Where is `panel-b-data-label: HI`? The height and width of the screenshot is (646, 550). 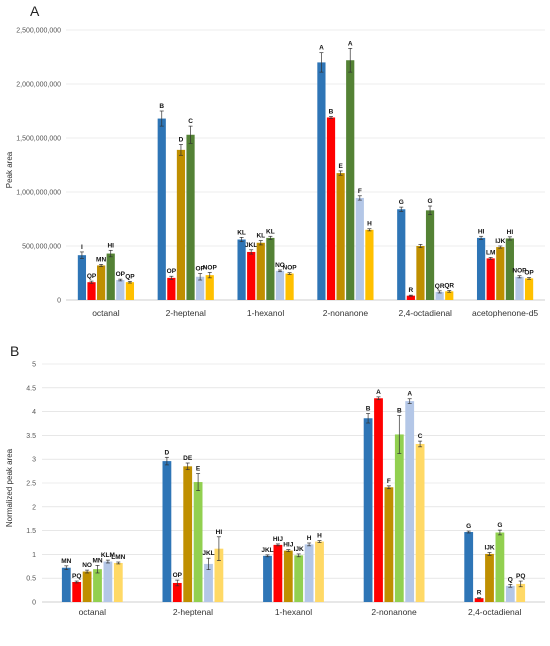
panel-b-data-label: HI is located at coordinates (219, 532).